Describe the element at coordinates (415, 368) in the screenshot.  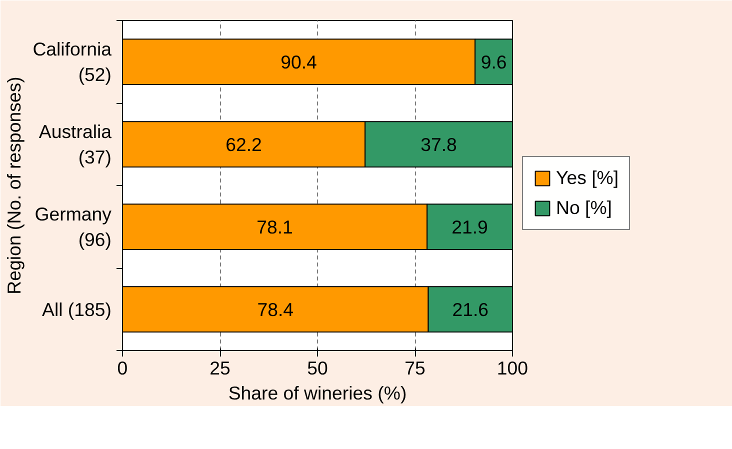
I see `x-tick-label: 75` at that location.